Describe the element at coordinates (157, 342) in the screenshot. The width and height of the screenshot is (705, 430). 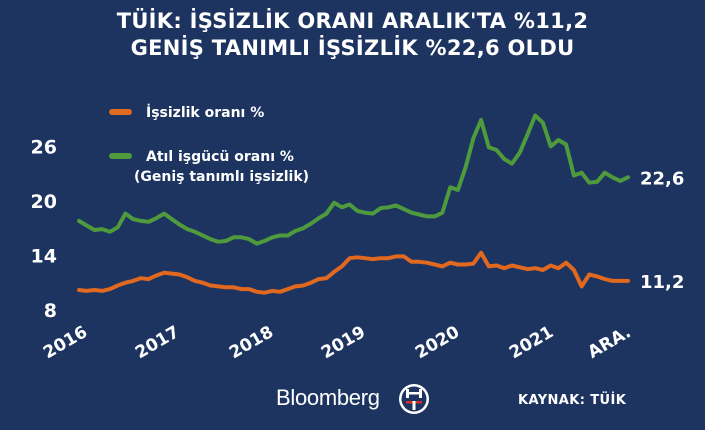
I see `x-tick-label: 2017` at that location.